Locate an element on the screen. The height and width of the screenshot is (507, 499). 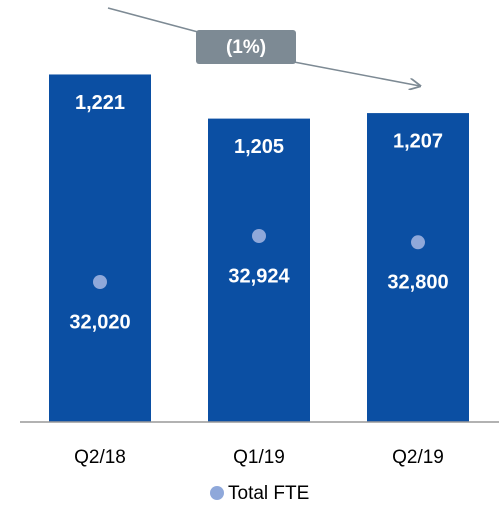
legend-marker is located at coordinates (217, 493).